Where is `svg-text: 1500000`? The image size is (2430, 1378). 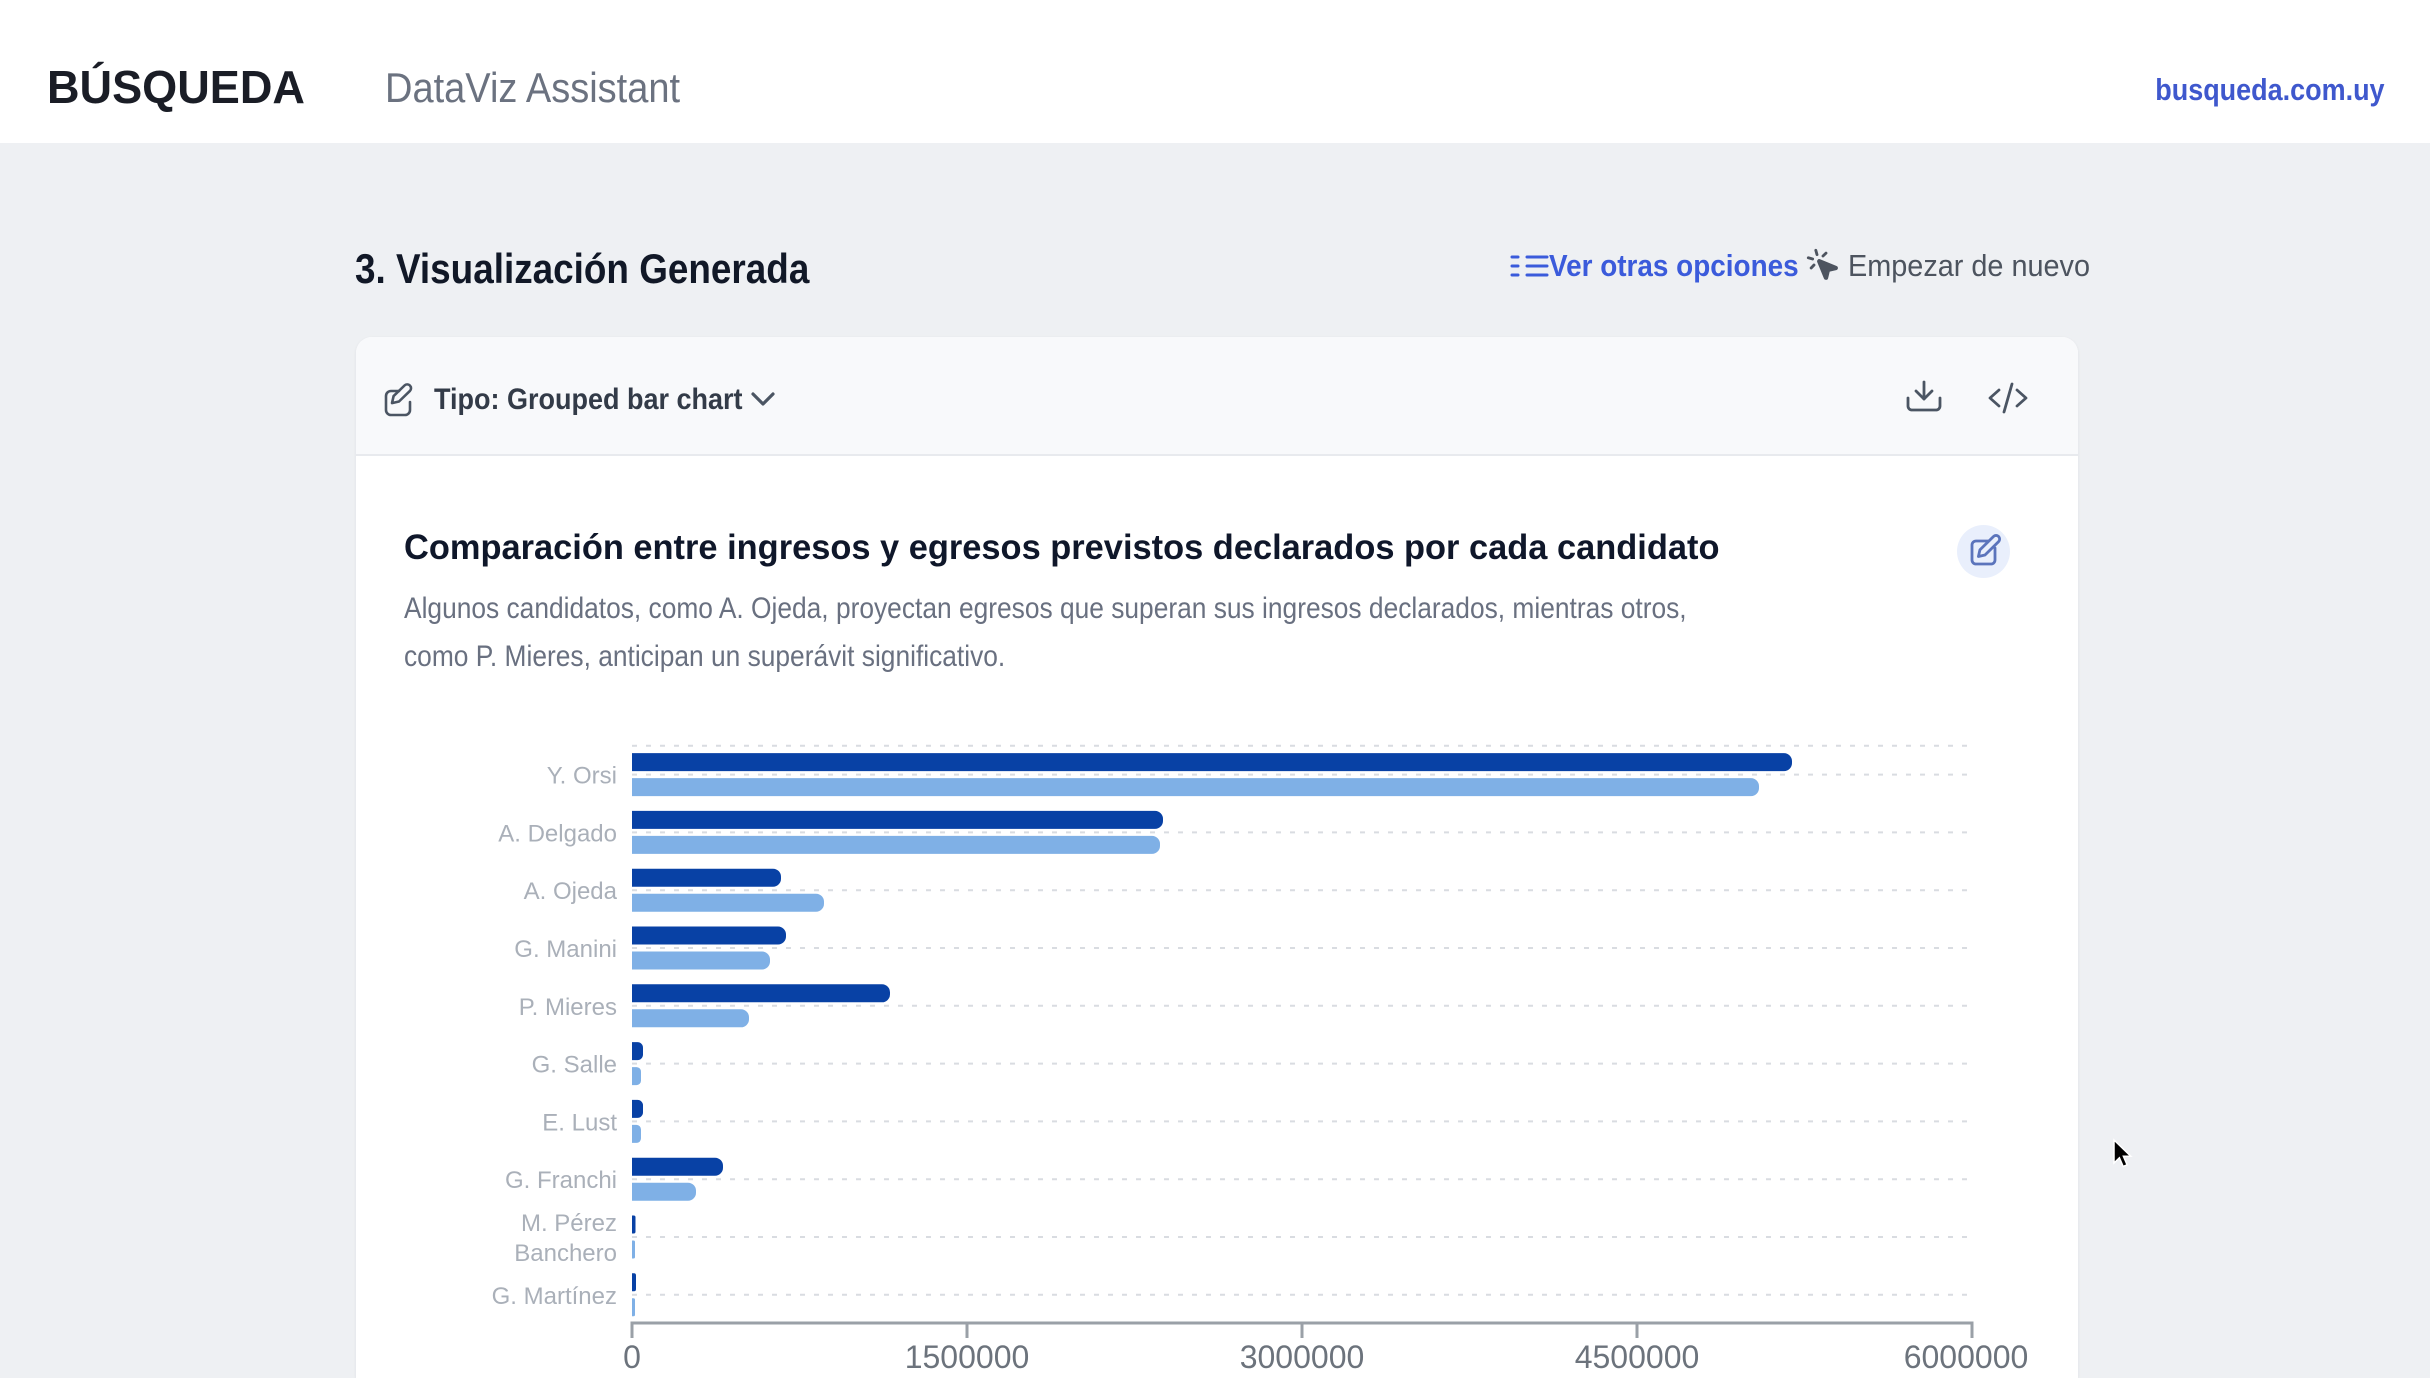
svg-text: 1500000 is located at coordinates (967, 1357).